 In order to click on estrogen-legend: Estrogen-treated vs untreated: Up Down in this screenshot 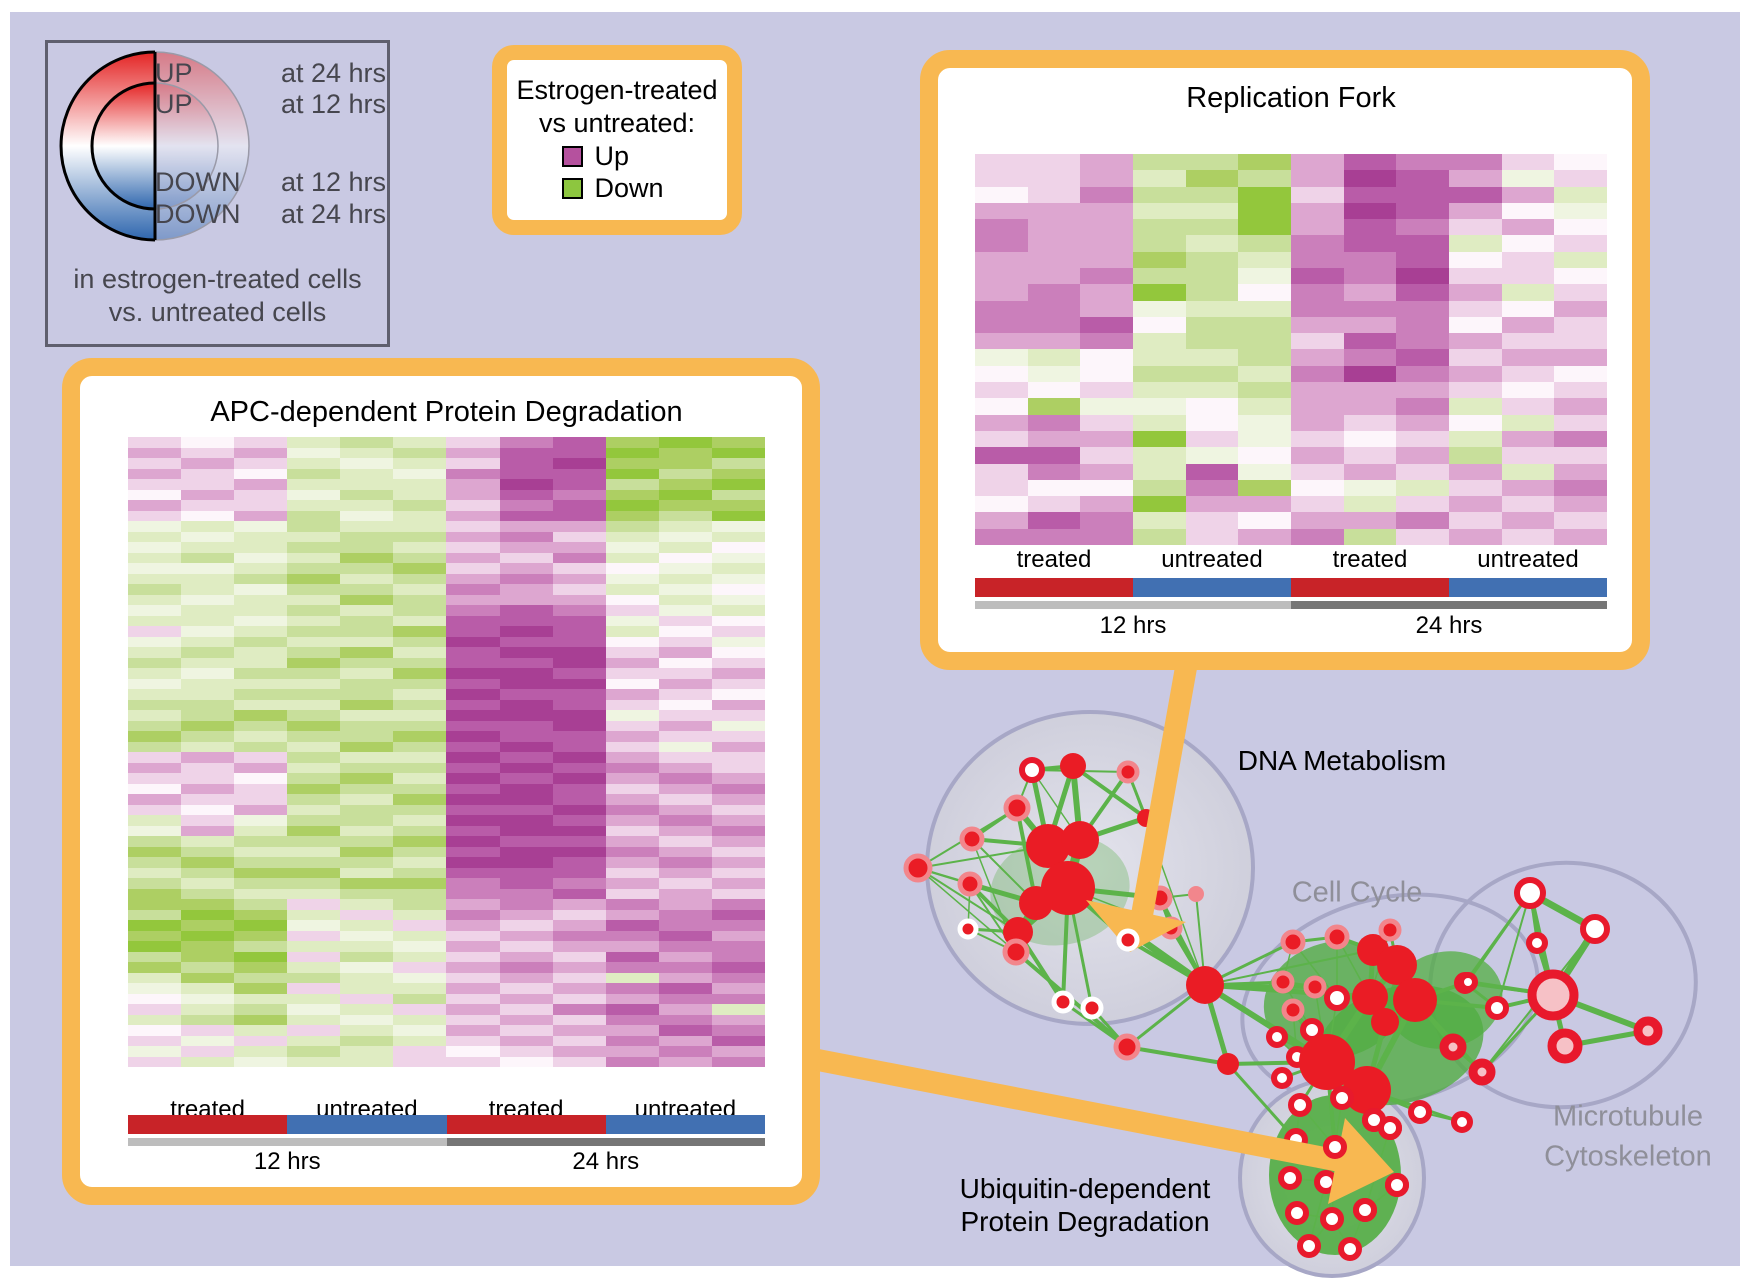, I will do `click(617, 140)`.